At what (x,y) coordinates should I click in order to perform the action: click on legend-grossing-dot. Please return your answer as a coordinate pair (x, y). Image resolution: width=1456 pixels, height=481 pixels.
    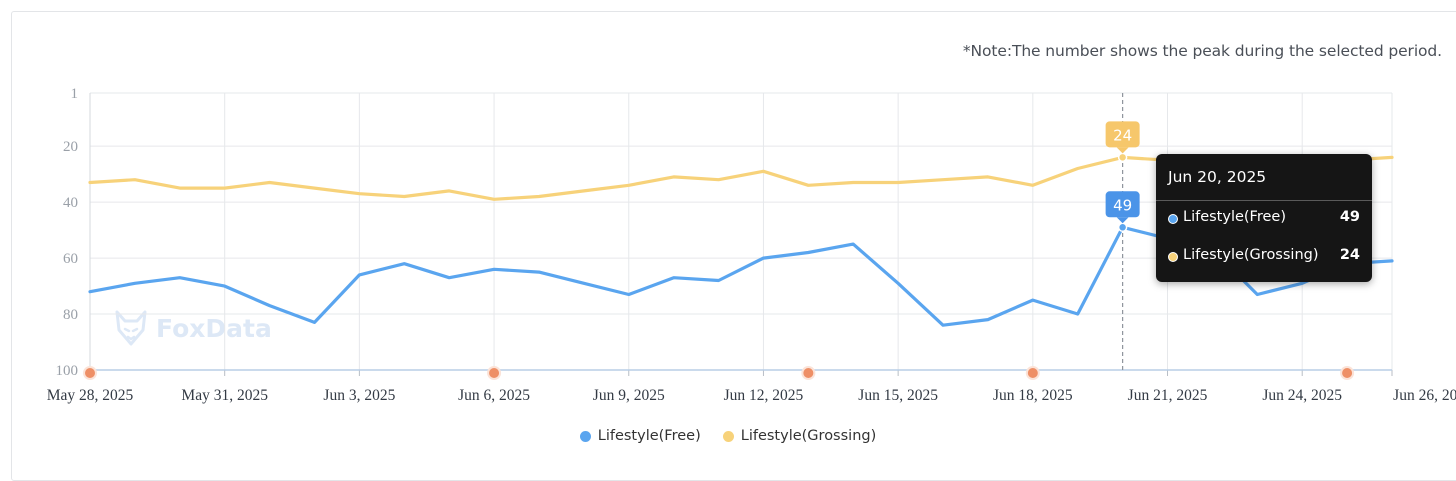
    Looking at the image, I should click on (728, 436).